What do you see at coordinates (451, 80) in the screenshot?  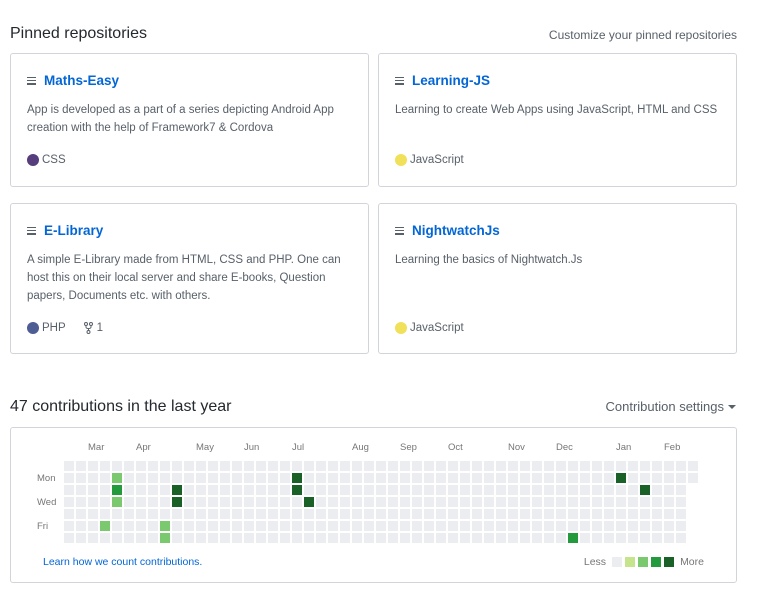 I see `repo-name-link: Learning-JS` at bounding box center [451, 80].